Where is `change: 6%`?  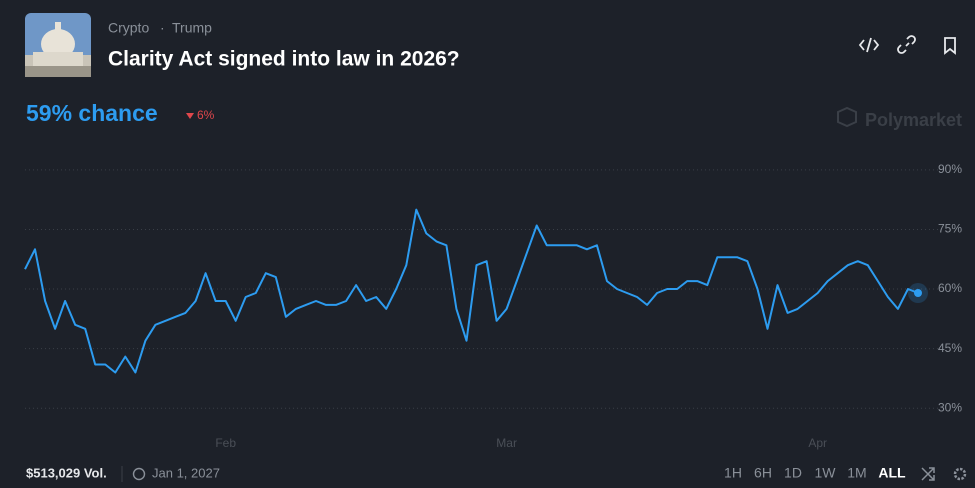 change: 6% is located at coordinates (206, 115).